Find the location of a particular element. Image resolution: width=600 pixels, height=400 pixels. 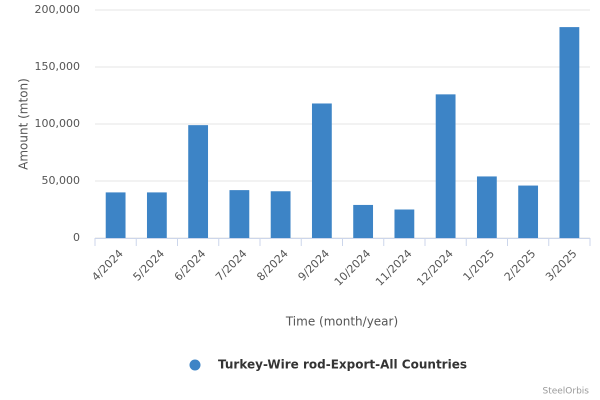

x-axis-title: Time (month/year) is located at coordinates (341, 322).